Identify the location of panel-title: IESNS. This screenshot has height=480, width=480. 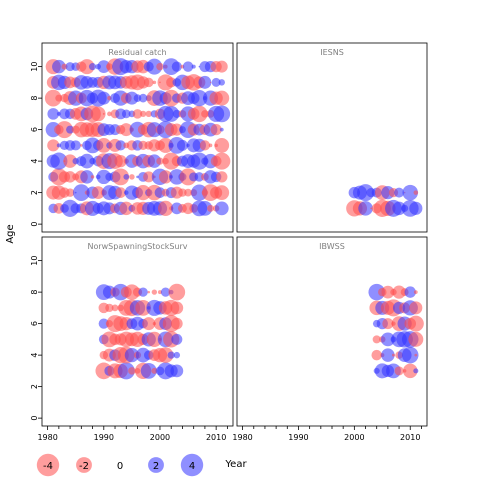
(332, 52).